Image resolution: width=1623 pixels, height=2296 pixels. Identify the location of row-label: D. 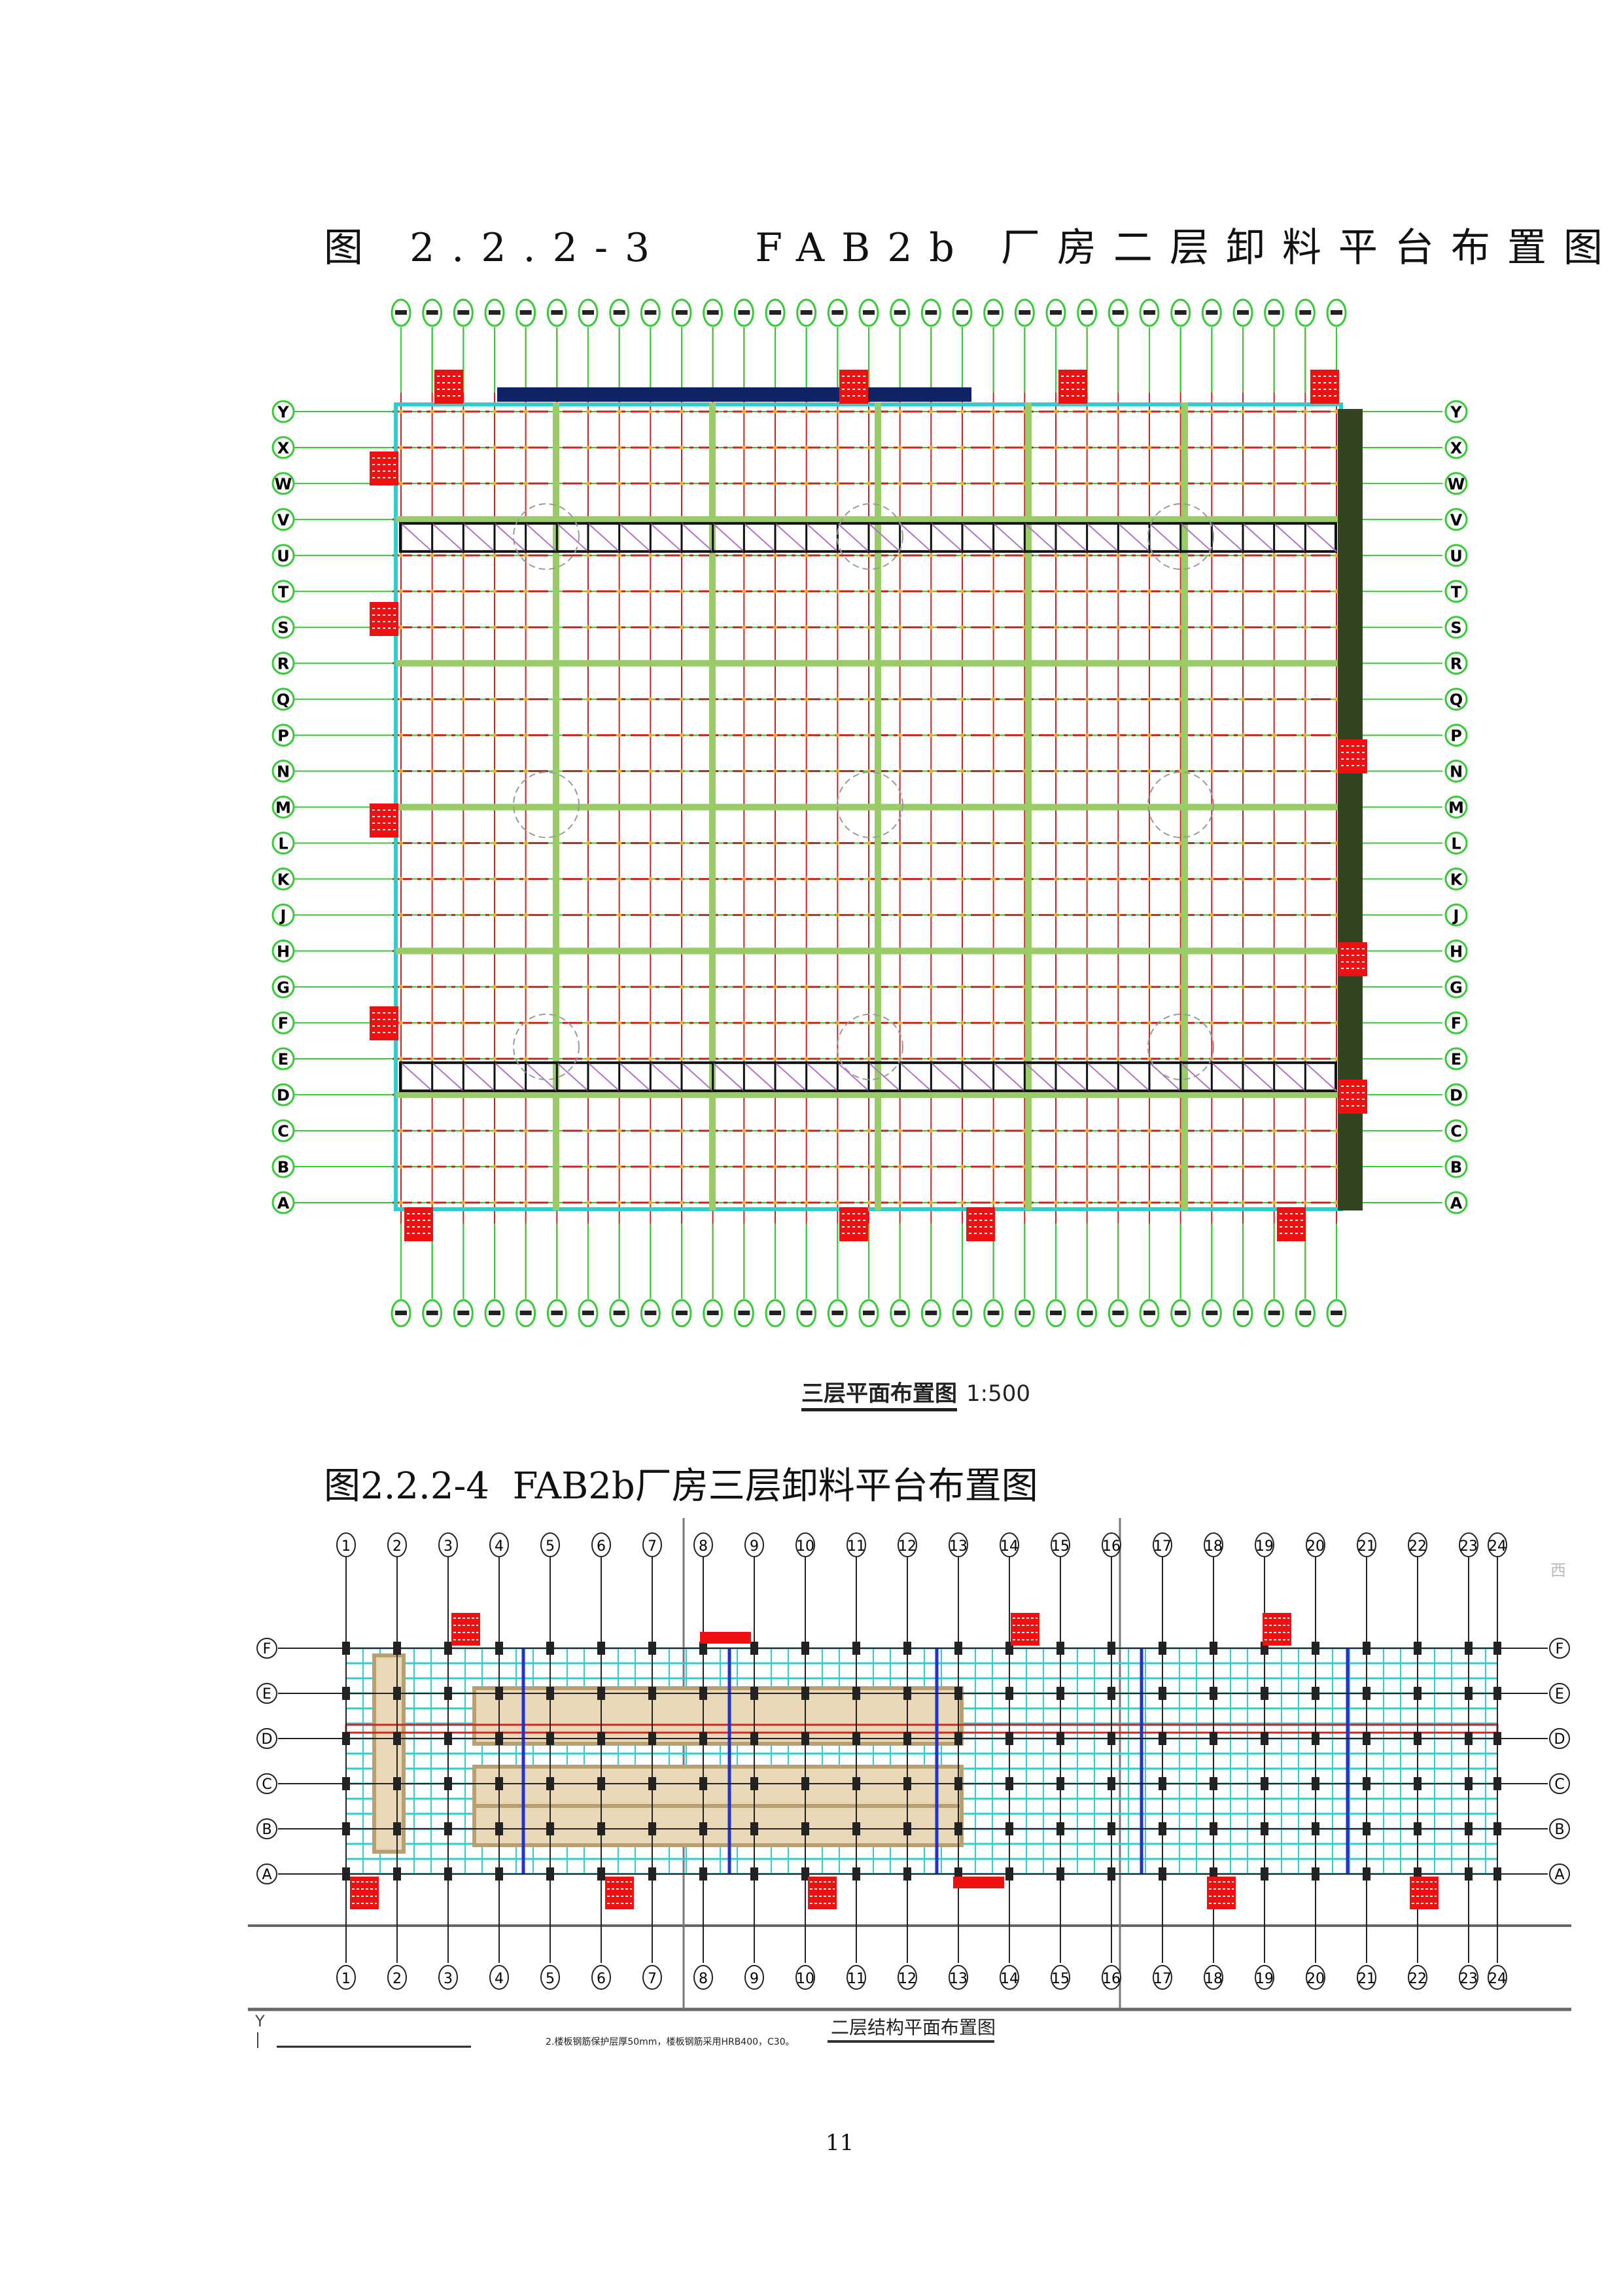
(267, 1740).